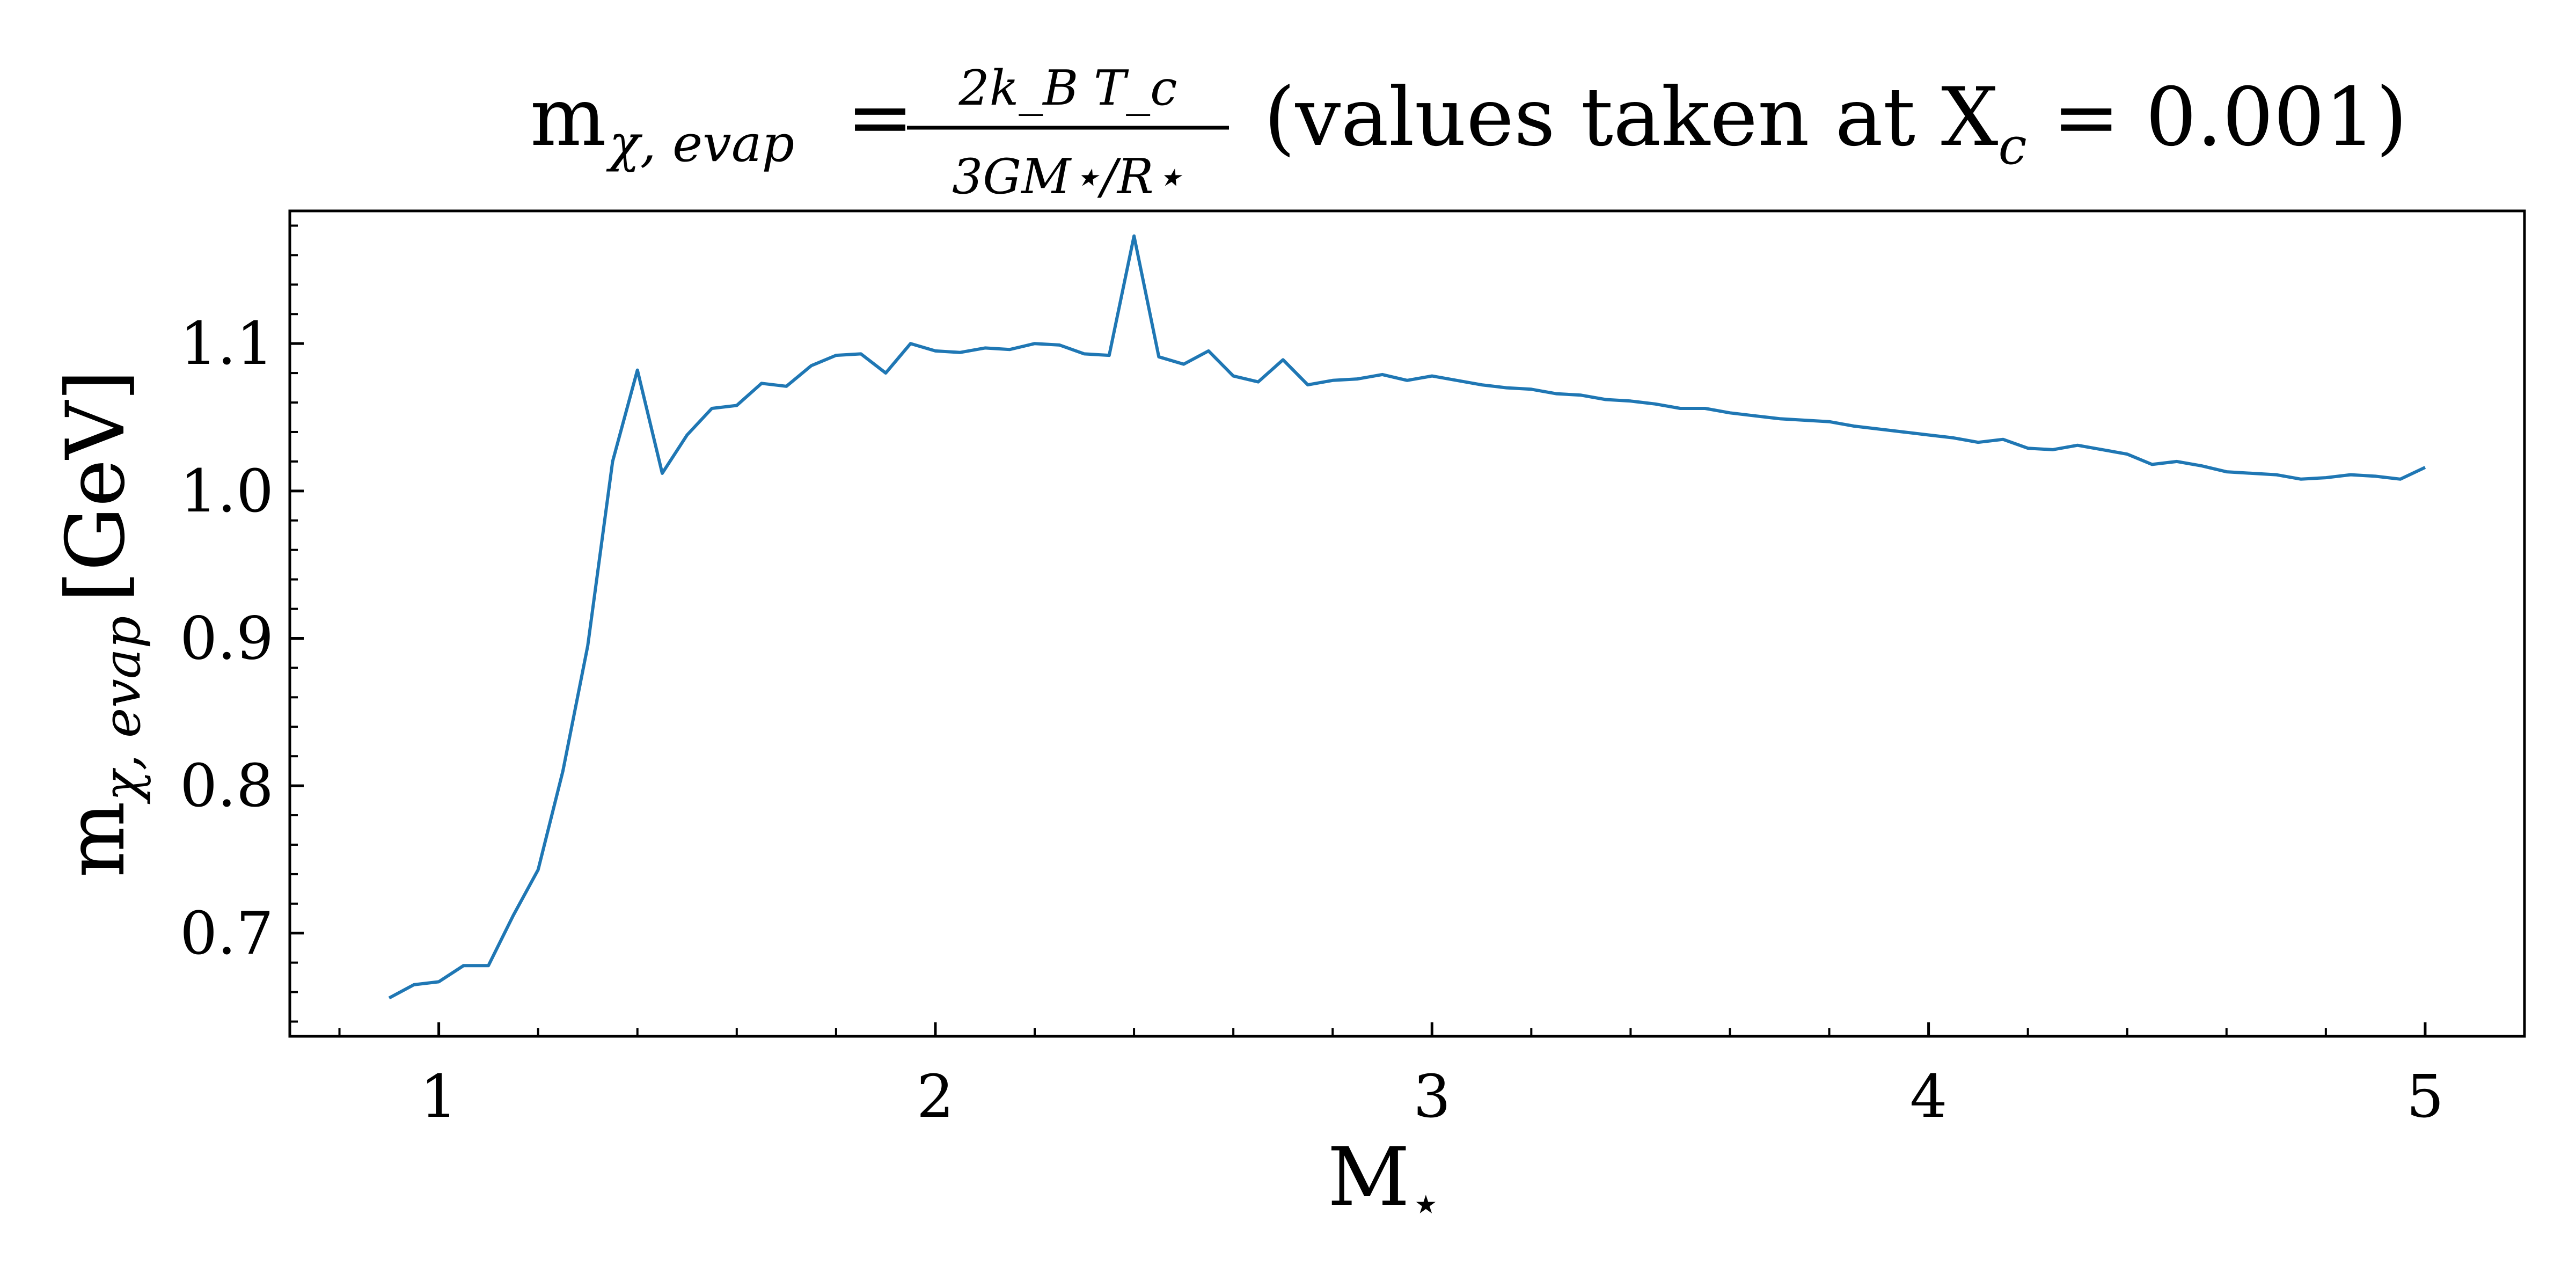 The height and width of the screenshot is (1288, 2576). I want to click on y-tick-label: 0.7, so click(227, 933).